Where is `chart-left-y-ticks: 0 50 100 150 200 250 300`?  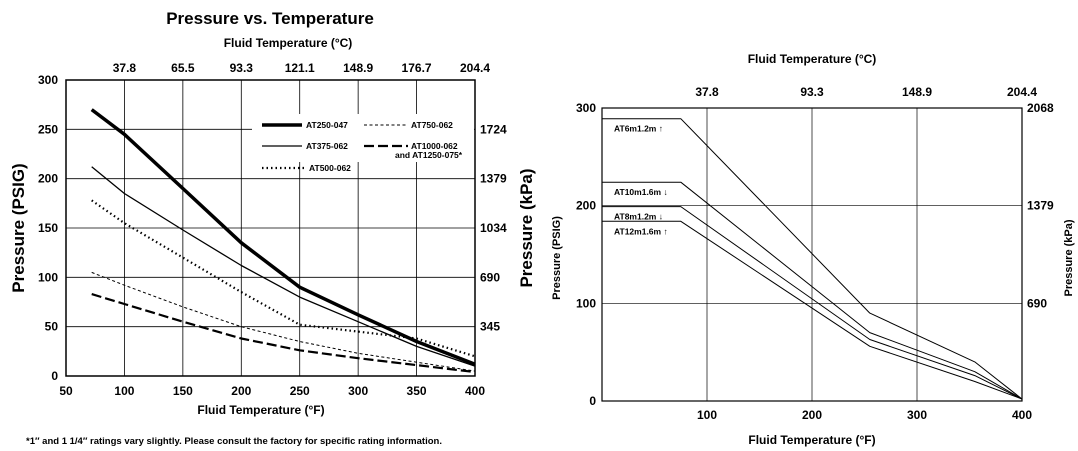 chart-left-y-ticks: 0 50 100 150 200 250 300 is located at coordinates (48, 228).